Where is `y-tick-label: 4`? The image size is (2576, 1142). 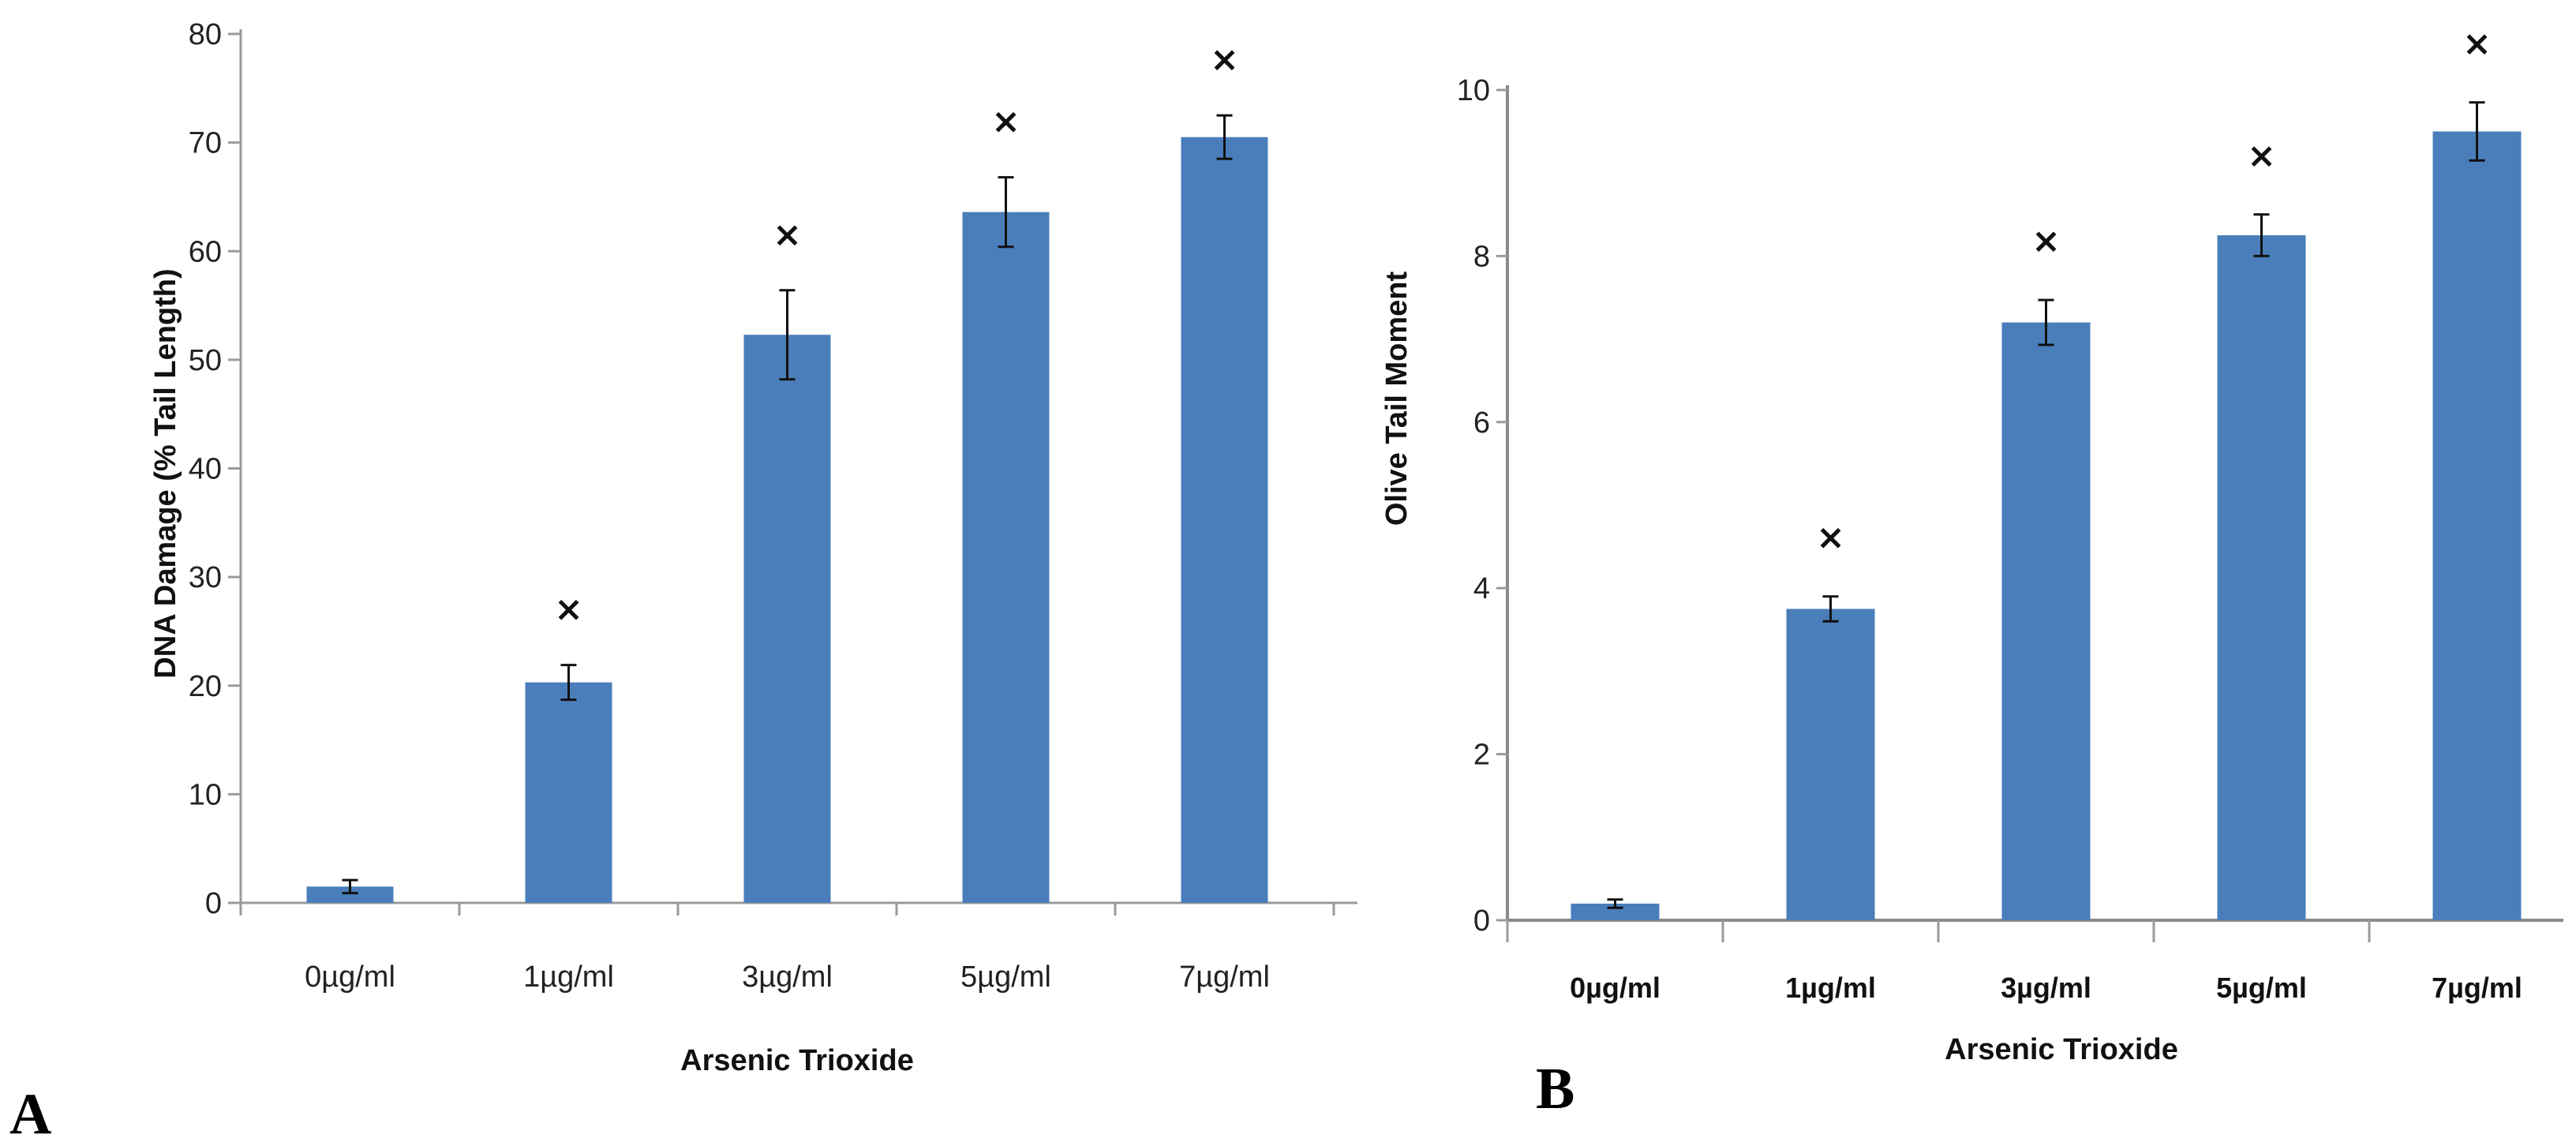
y-tick-label: 4 is located at coordinates (1481, 588).